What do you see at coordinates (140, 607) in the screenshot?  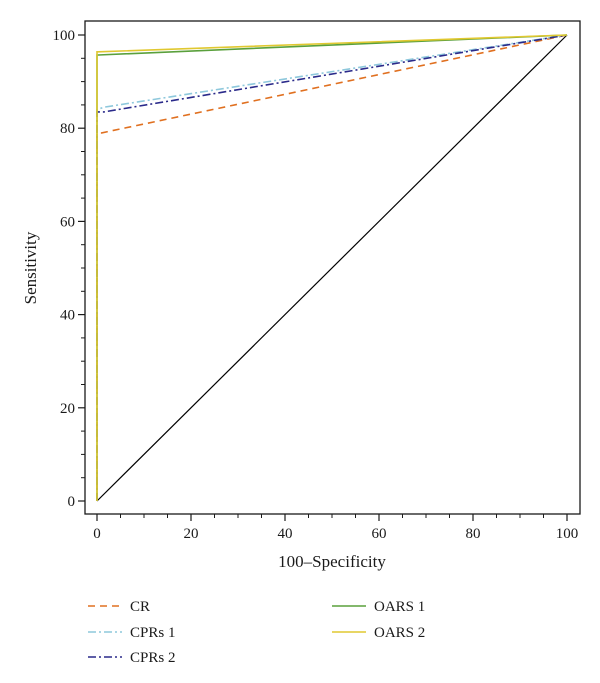 I see `legend-label: CR` at bounding box center [140, 607].